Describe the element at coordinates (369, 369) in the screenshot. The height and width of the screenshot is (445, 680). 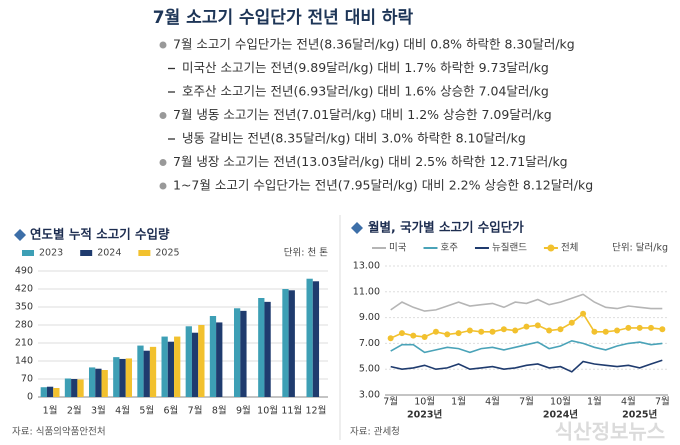
I see `y-tick-label: 5.00` at that location.